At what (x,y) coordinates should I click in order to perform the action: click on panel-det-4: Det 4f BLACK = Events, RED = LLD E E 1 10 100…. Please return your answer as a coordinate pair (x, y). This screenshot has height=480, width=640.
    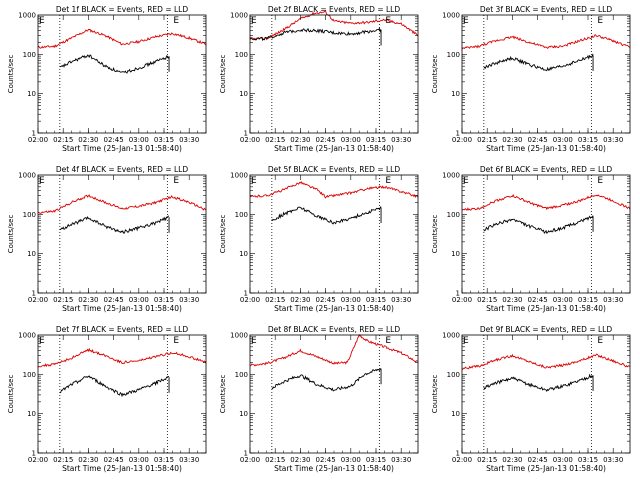
    Looking at the image, I should click on (107, 239).